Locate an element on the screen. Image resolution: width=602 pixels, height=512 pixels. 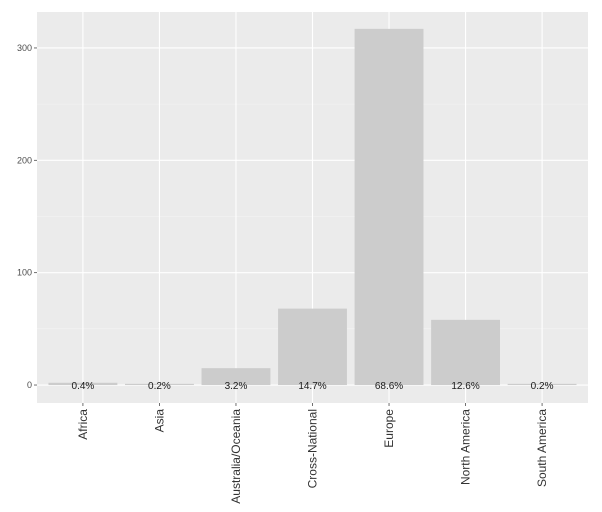
data-label-africa: 0.4% is located at coordinates (83, 386).